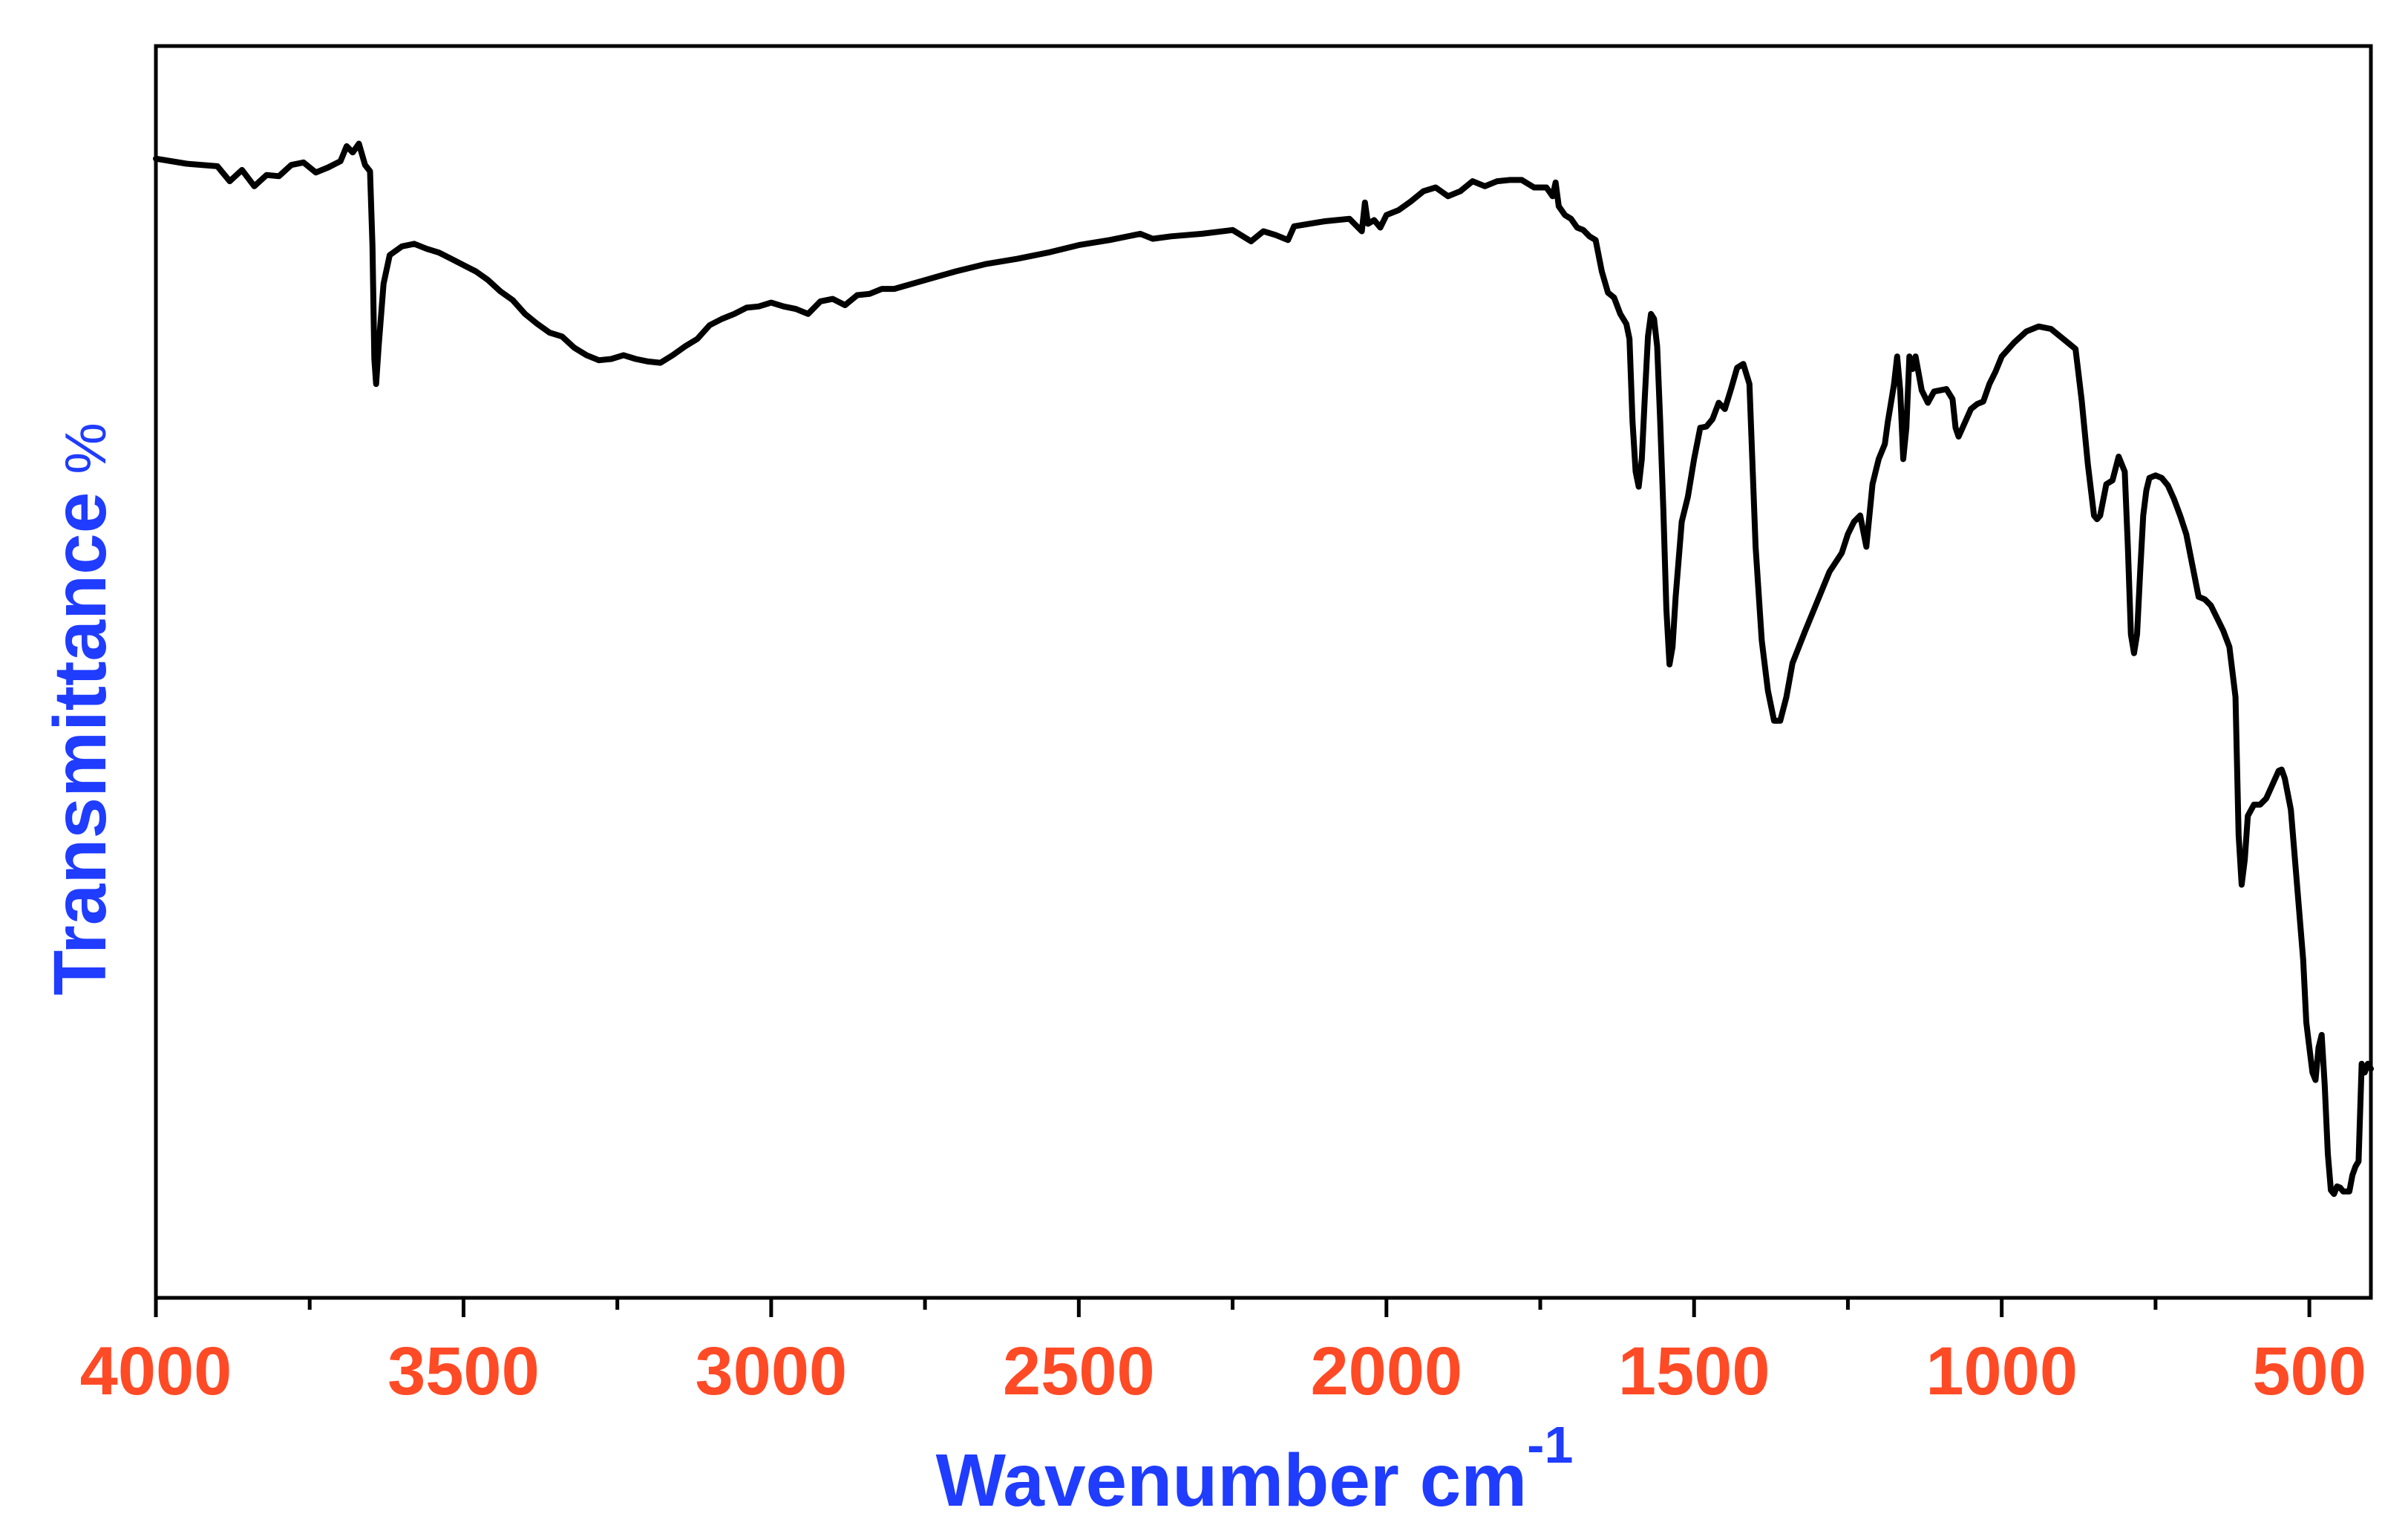 The image size is (2408, 1528). I want to click on x-tick-label: 2000, so click(1386, 1371).